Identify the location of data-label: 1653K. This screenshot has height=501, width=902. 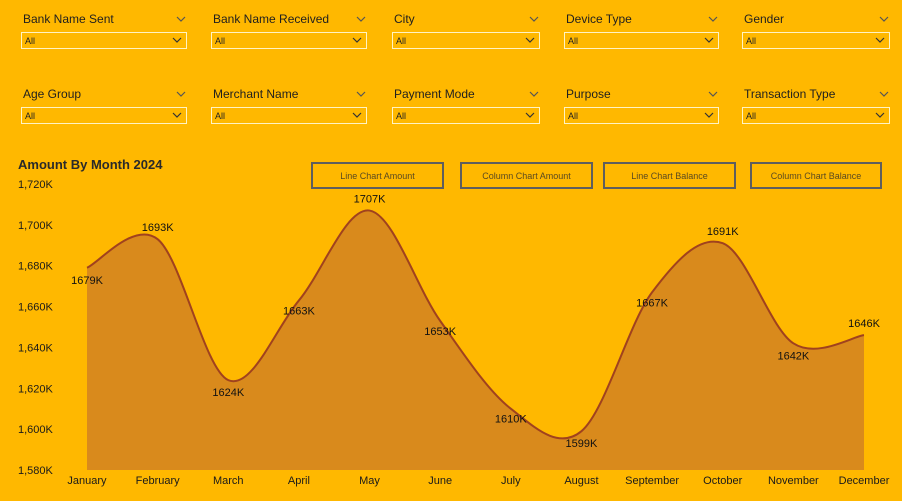
(440, 332).